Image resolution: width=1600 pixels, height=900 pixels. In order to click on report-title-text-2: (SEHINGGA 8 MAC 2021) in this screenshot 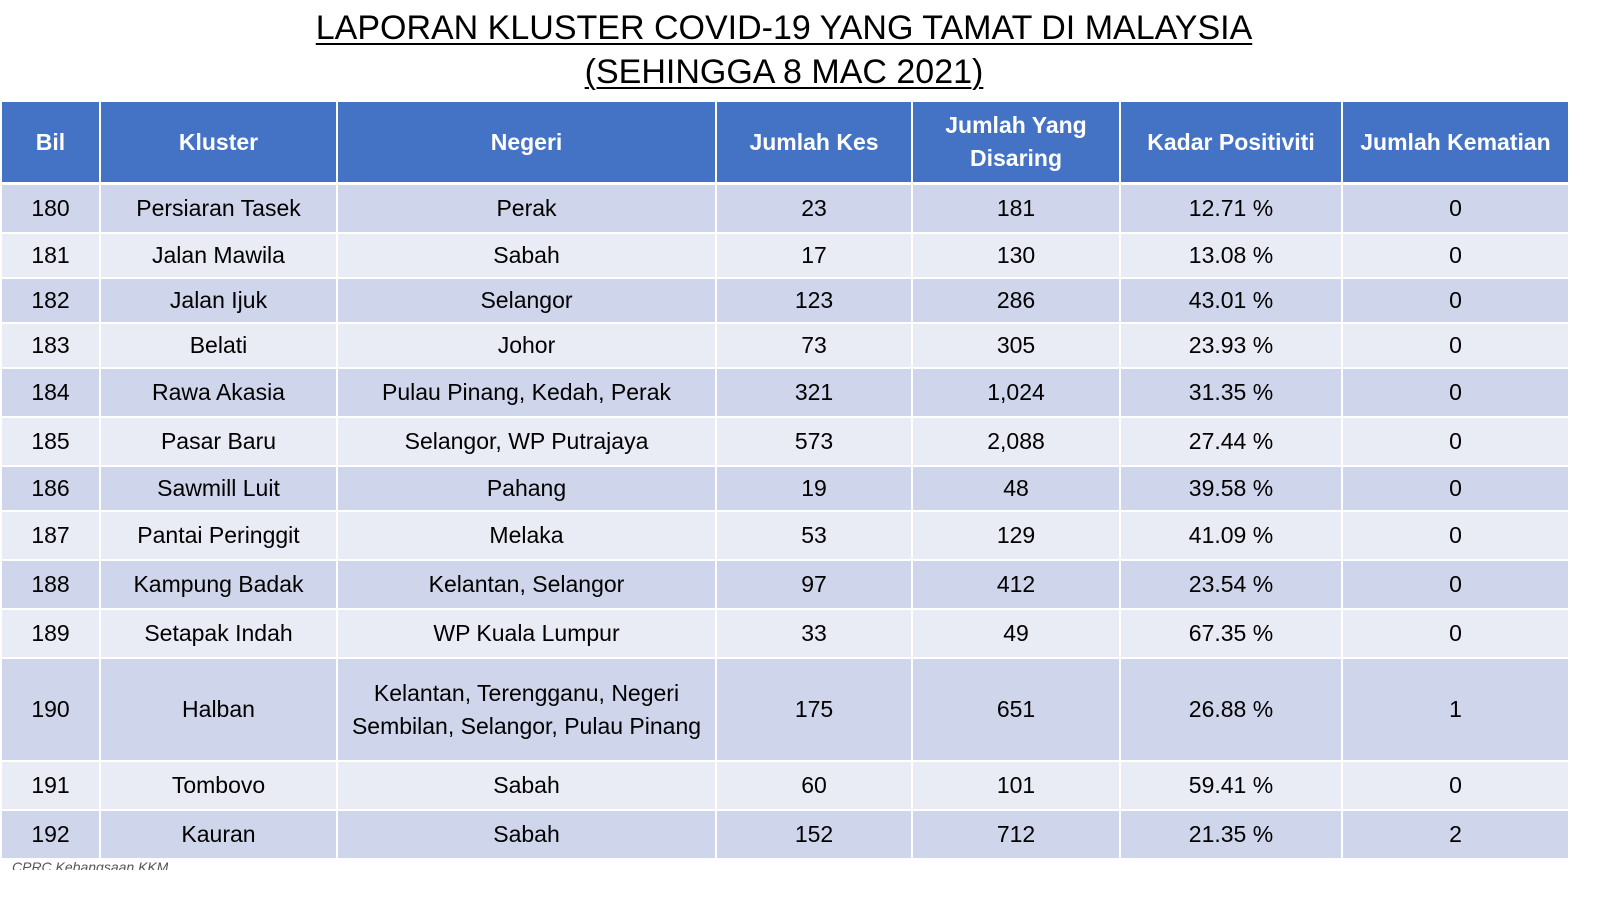, I will do `click(784, 72)`.